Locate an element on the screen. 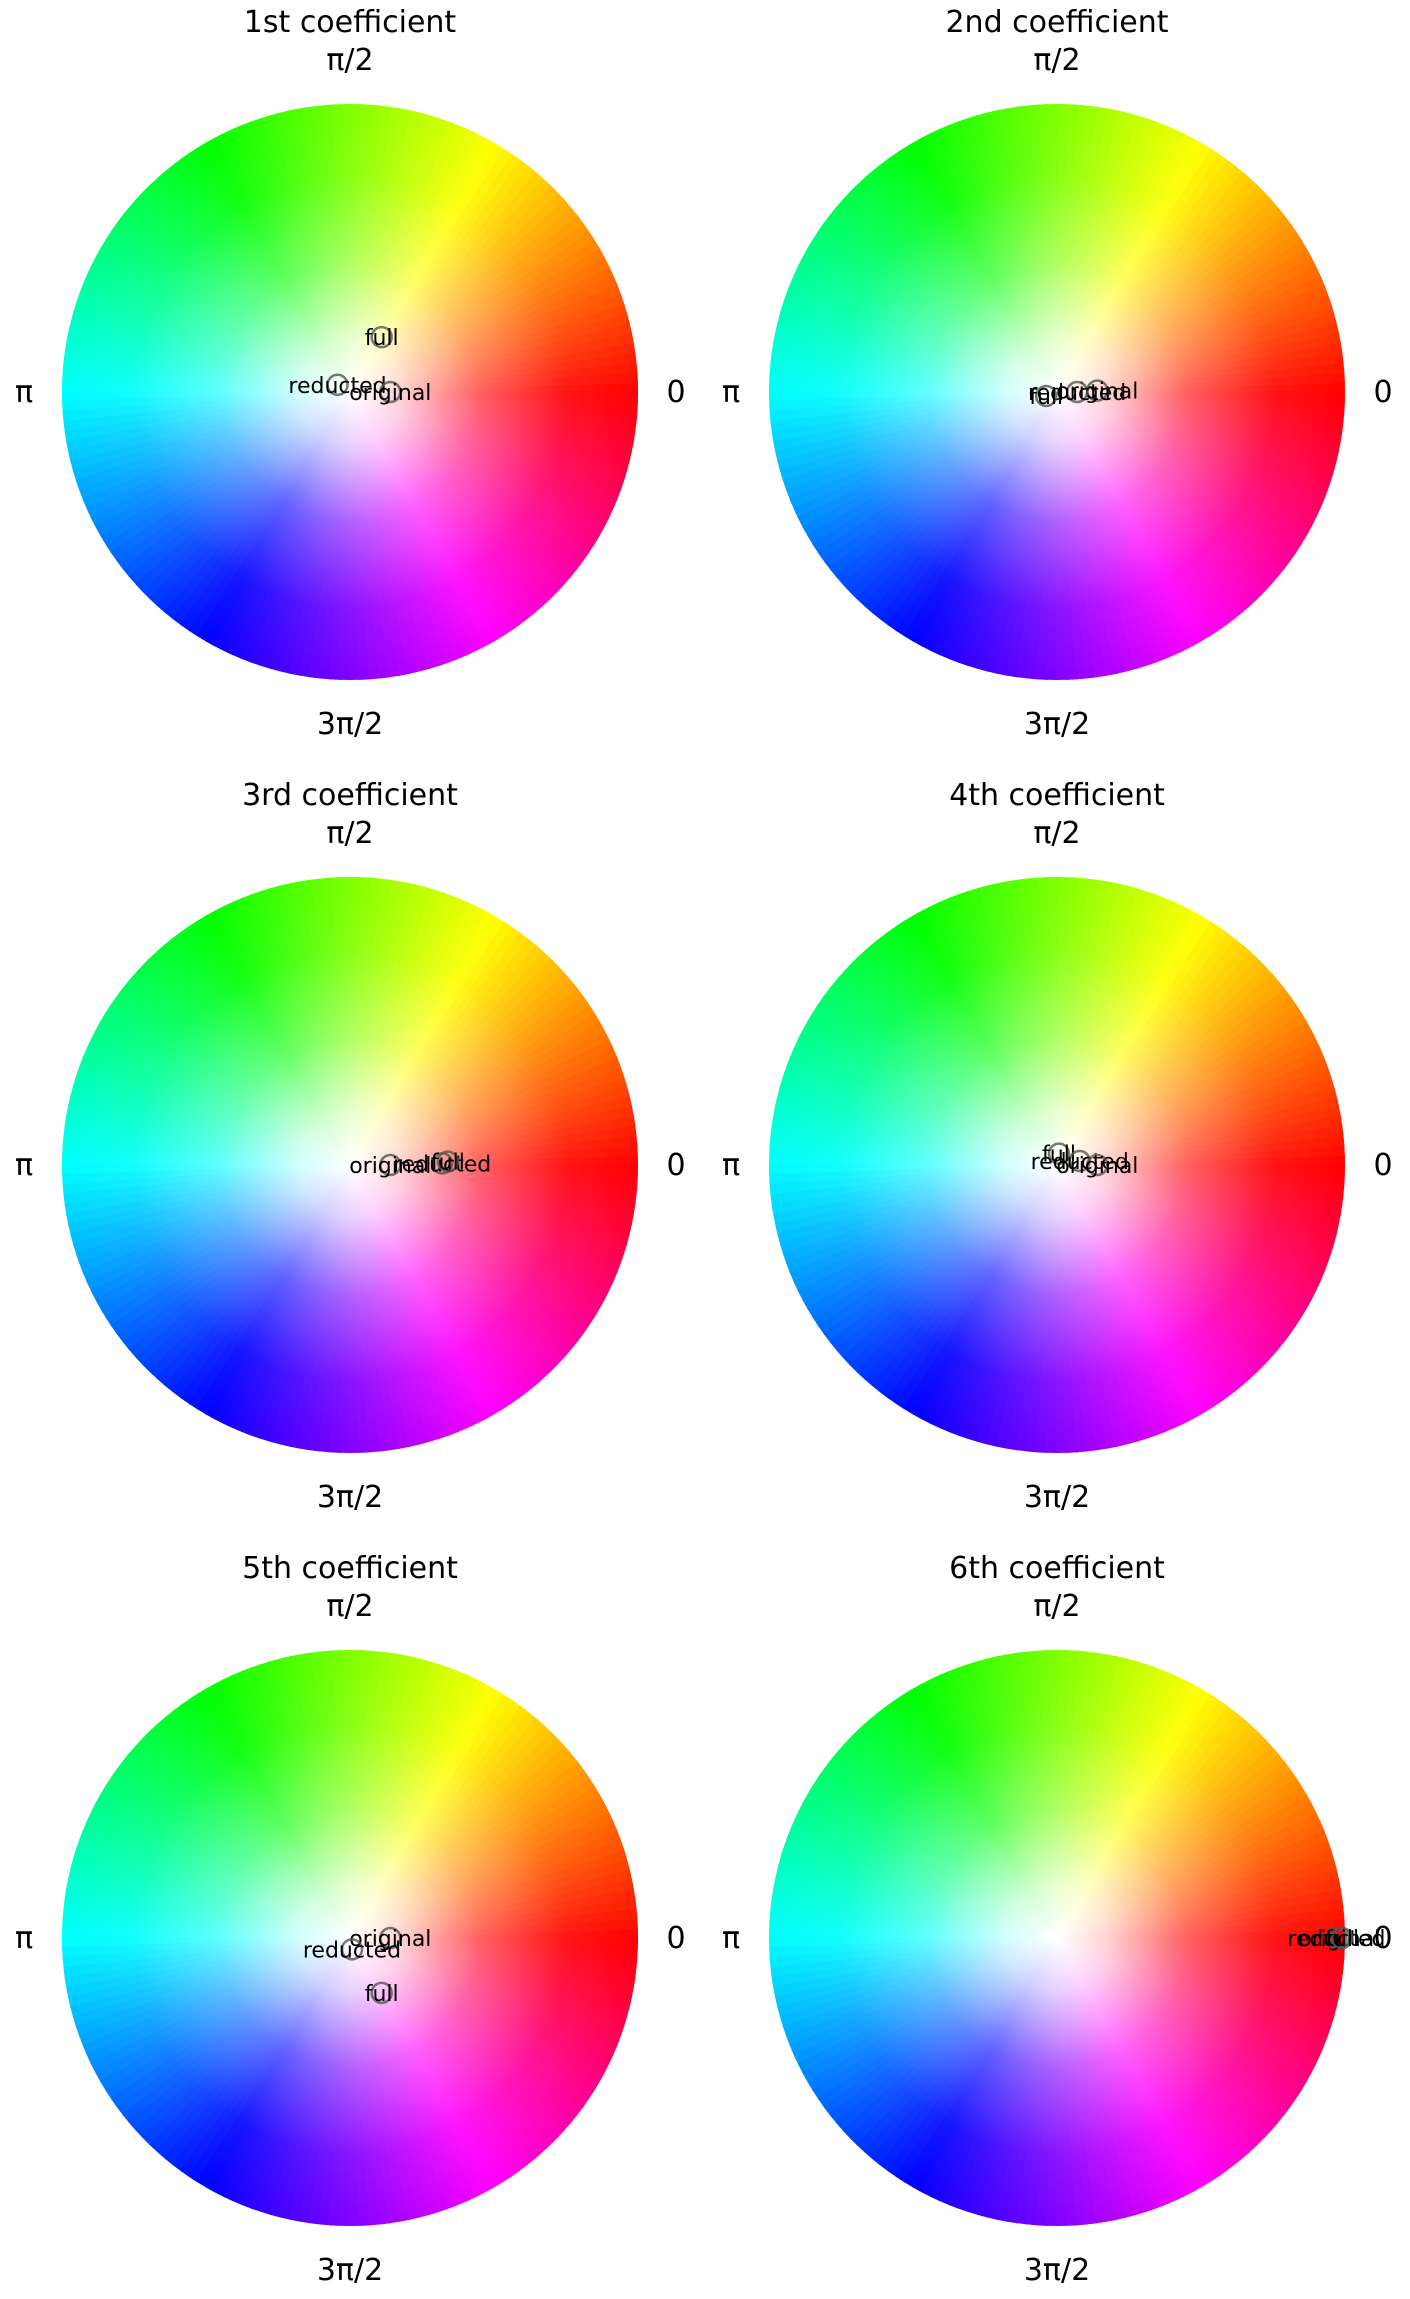 This screenshot has width=1410, height=2299. panel-title: 2nd coefficient is located at coordinates (1056, 22).